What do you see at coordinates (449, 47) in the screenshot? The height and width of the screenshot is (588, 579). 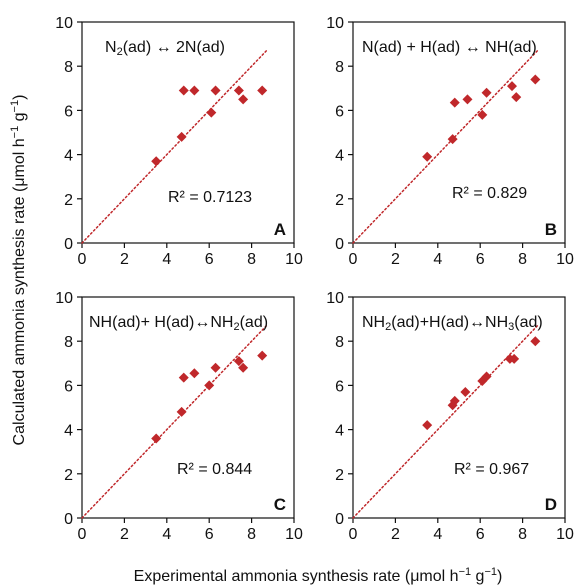 I see `equation-part: N(ad) + H(ad) ↔ NH(ad)` at bounding box center [449, 47].